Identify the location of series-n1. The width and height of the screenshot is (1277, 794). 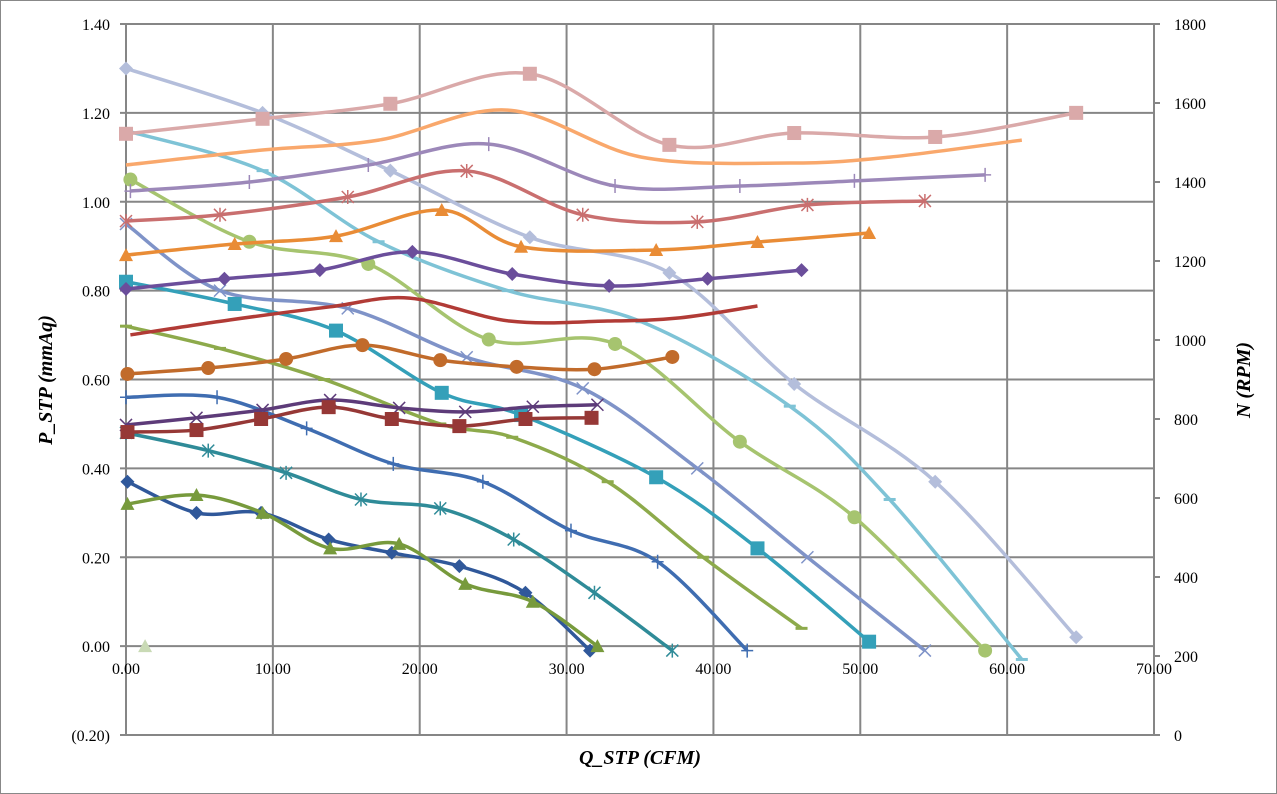
(601, 109).